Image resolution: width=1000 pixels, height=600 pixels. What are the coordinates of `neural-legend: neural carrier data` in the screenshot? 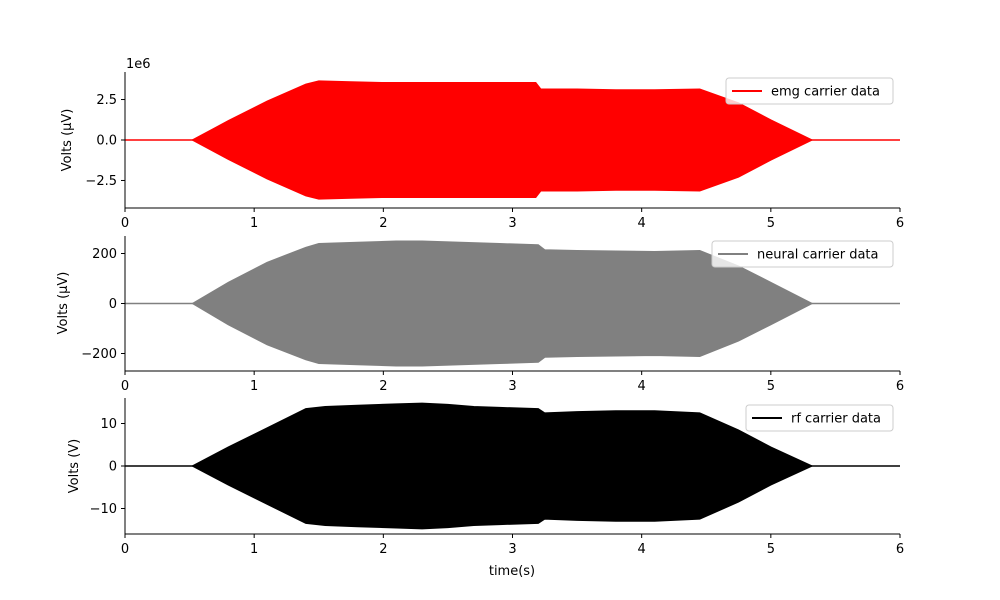 It's located at (802, 254).